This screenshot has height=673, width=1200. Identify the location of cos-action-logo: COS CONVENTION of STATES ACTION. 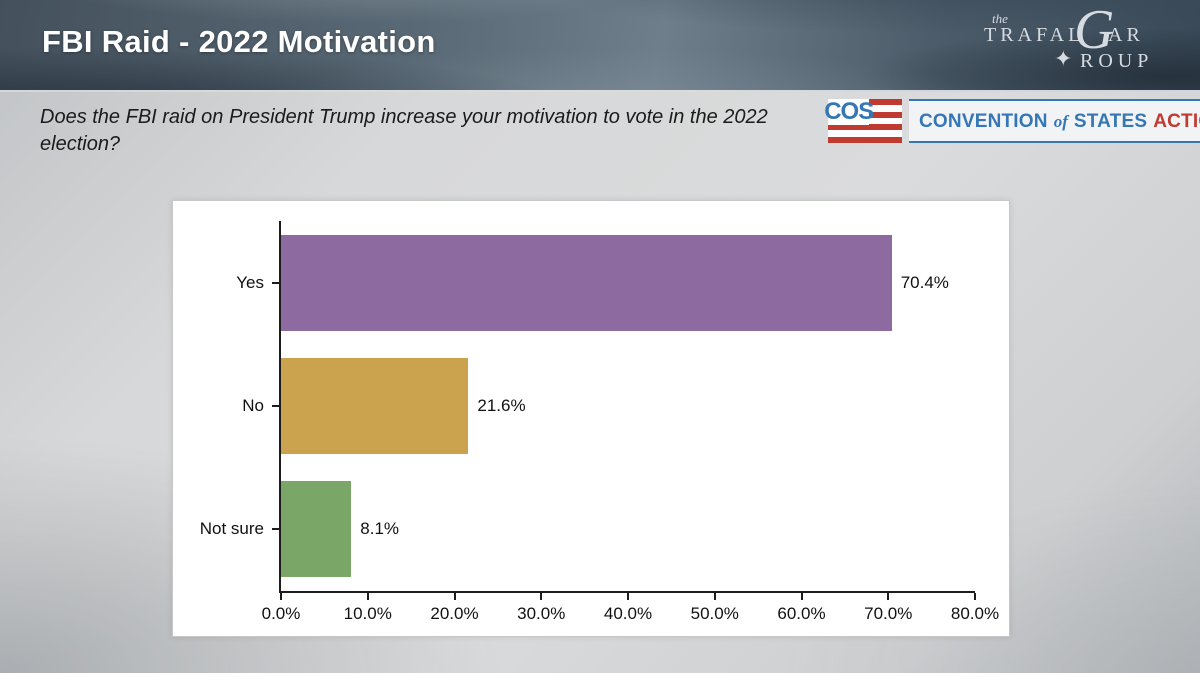
(1012, 120).